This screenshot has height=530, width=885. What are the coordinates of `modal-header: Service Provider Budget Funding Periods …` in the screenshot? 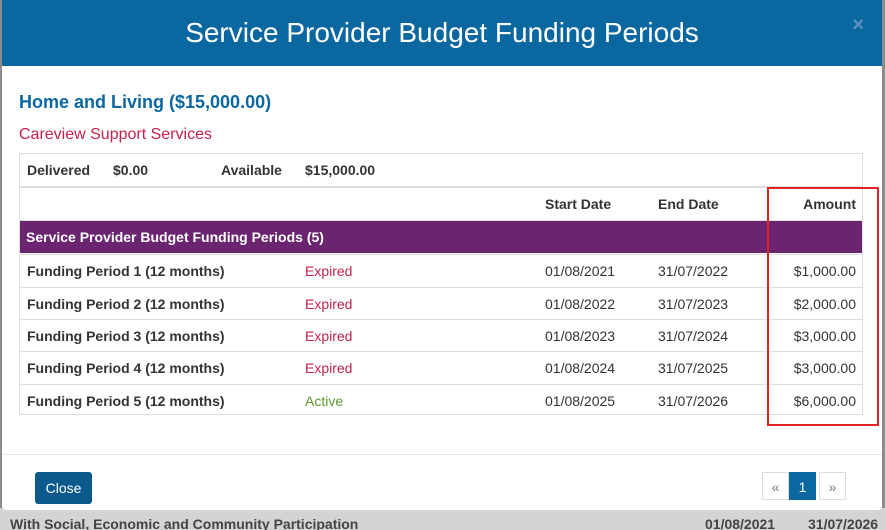 It's located at (442, 33).